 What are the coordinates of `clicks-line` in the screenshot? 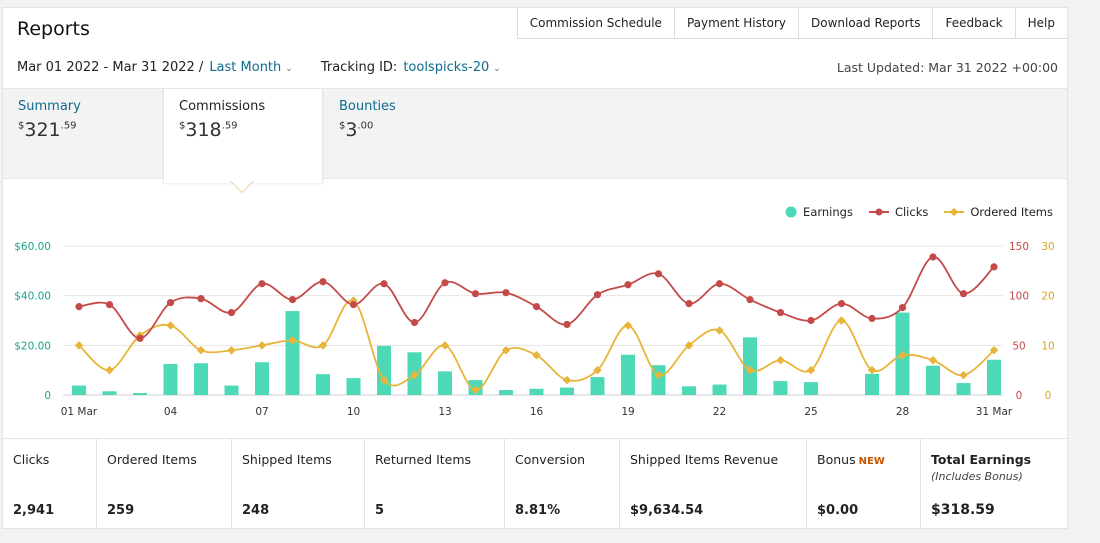 It's located at (536, 298).